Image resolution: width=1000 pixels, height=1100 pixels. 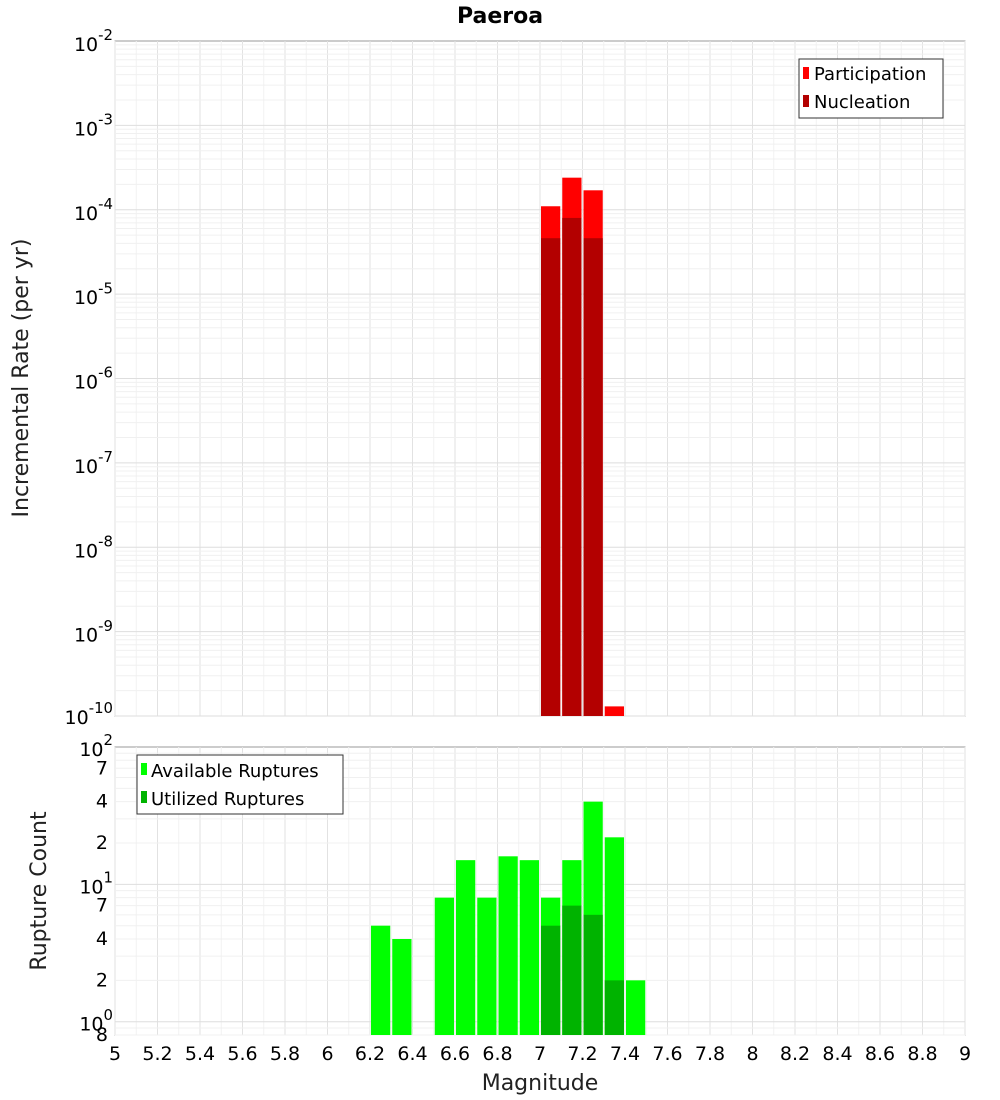 I want to click on top-y-ticks: 10⁻² 10⁻³ 10⁻⁴ 10⁻⁵ 10⁻⁶ 10⁻⁷ 10⁻⁸ 10⁻⁹ 10⁻¹⁰, so click(x=89, y=377).